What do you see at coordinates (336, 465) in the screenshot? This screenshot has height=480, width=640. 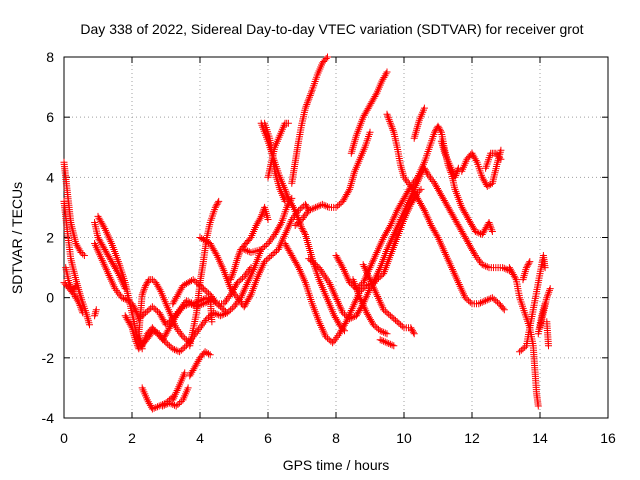 I see `x-axis-label: GPS time / hours` at bounding box center [336, 465].